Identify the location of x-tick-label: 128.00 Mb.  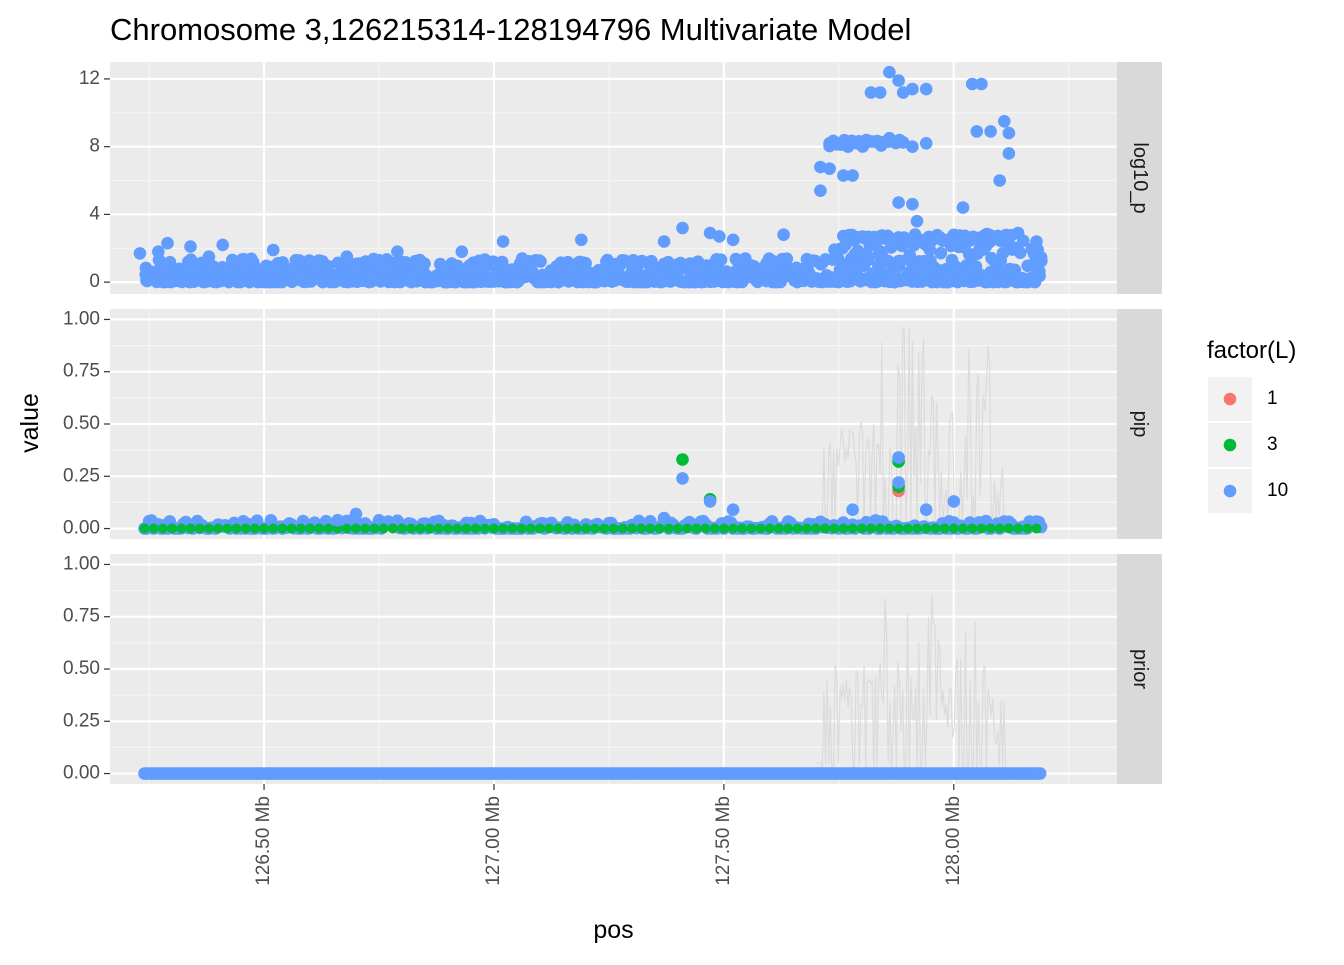
(953, 841).